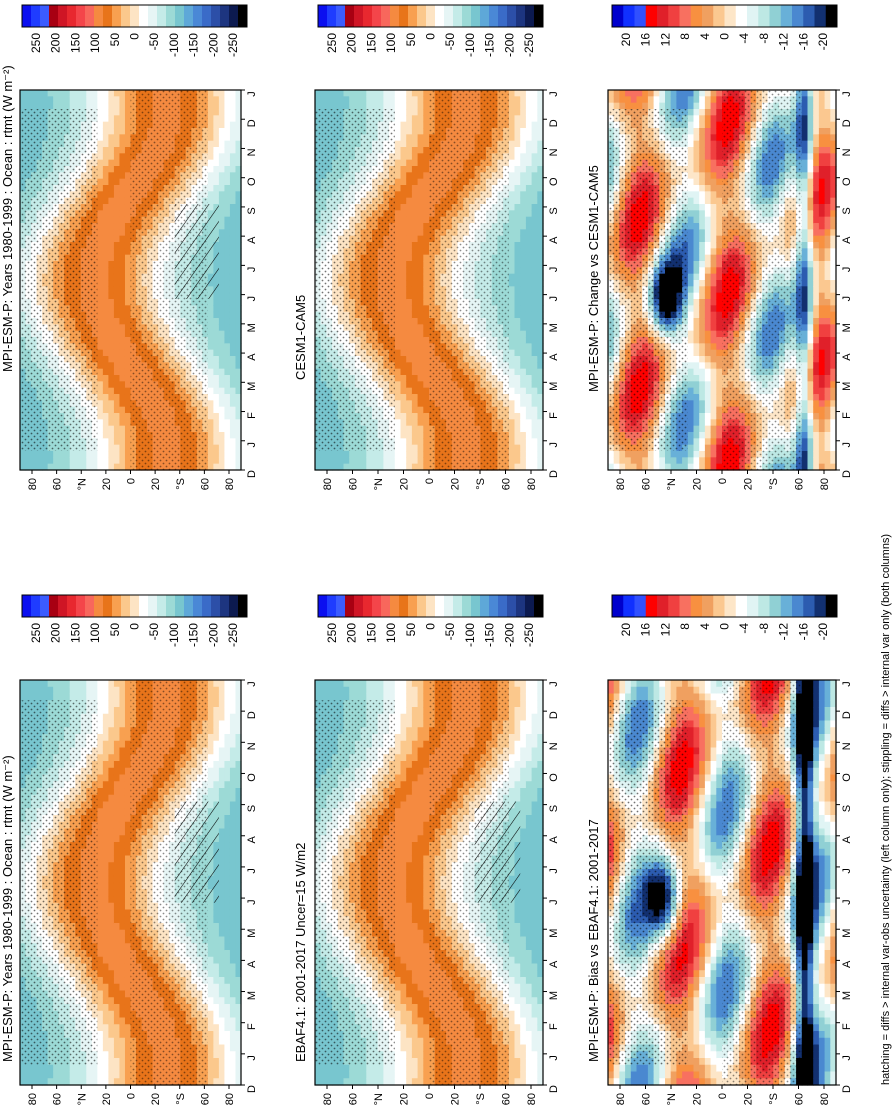 Image resolution: width=895 pixels, height=1105 pixels. Describe the element at coordinates (180, 16) in the screenshot. I see `colorbar-swatch` at that location.